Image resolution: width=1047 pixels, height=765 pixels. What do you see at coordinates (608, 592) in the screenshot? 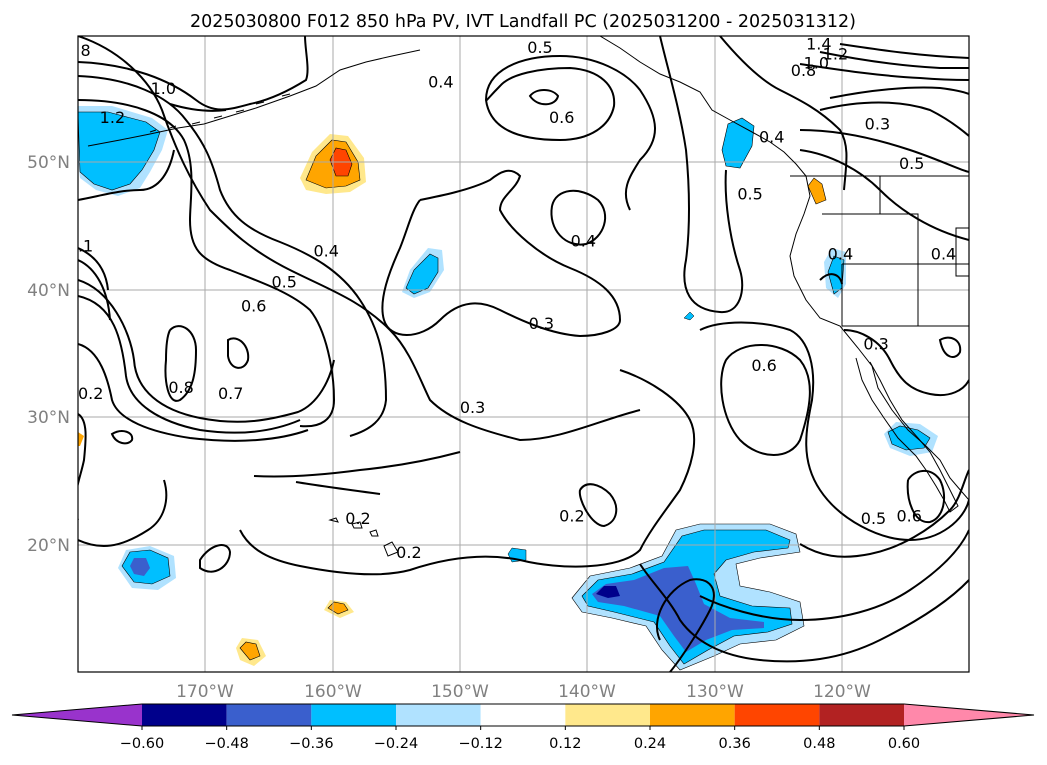
I see `pc-negative-region-southeast-max` at bounding box center [608, 592].